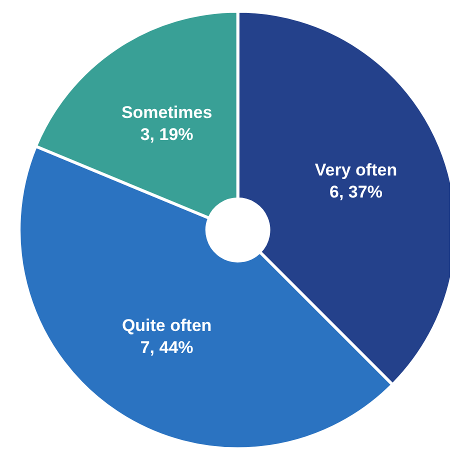  What do you see at coordinates (167, 347) in the screenshot?
I see `data-label: 7, 44%` at bounding box center [167, 347].